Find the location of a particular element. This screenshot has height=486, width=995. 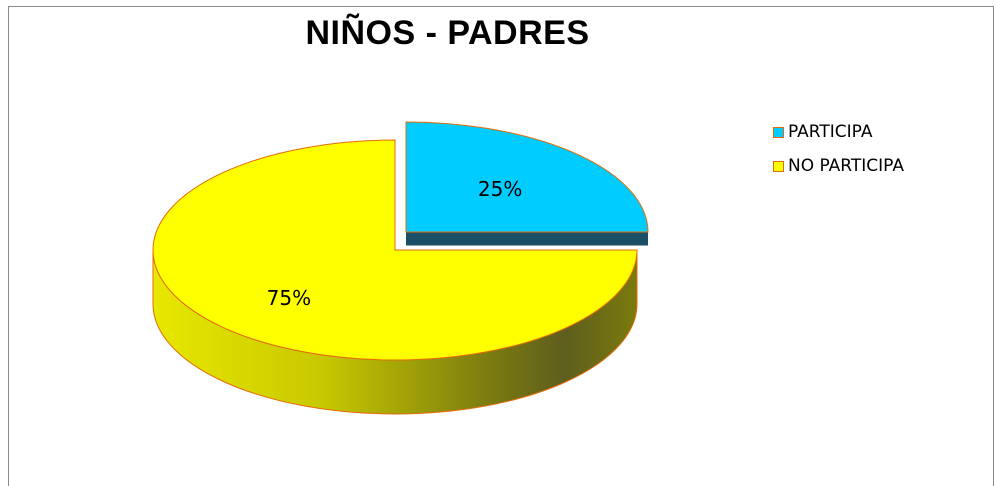

data-label-no-participa: 75% is located at coordinates (289, 298).